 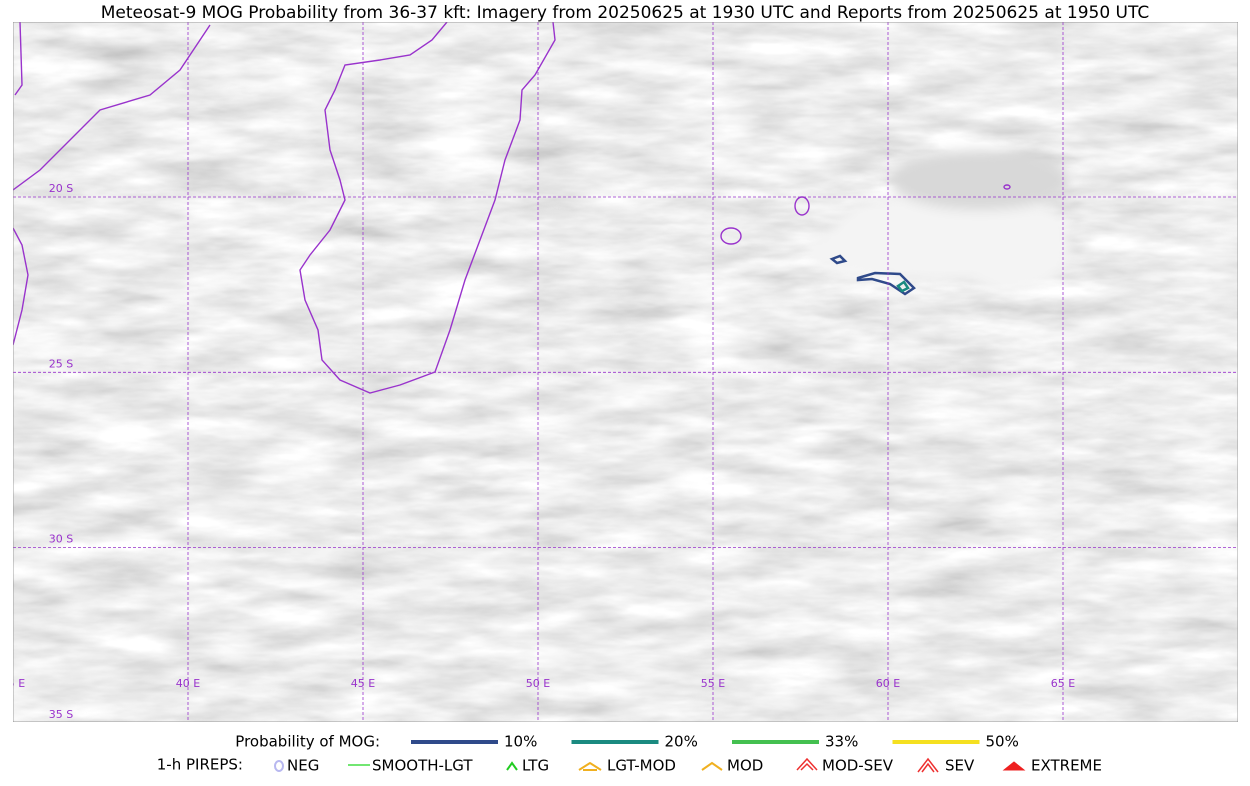 What do you see at coordinates (888, 683) in the screenshot?
I see `lon-label: 60 E` at bounding box center [888, 683].